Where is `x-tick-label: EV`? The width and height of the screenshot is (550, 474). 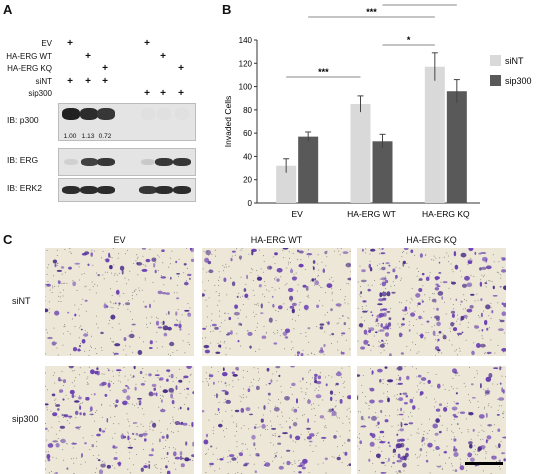 x-tick-label: EV is located at coordinates (297, 214).